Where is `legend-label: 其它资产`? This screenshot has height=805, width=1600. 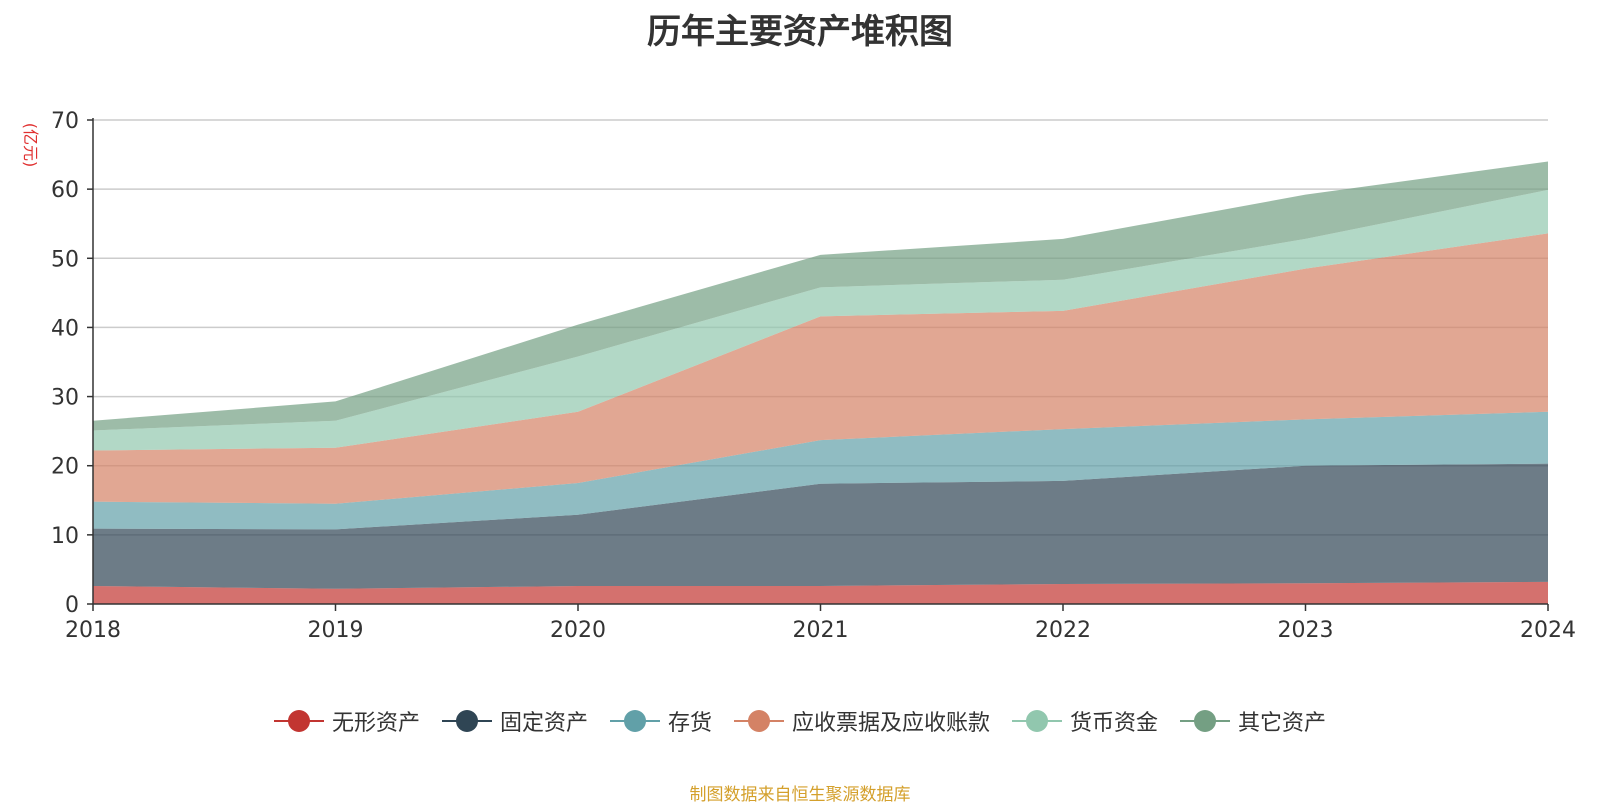 legend-label: 其它资产 is located at coordinates (1282, 723).